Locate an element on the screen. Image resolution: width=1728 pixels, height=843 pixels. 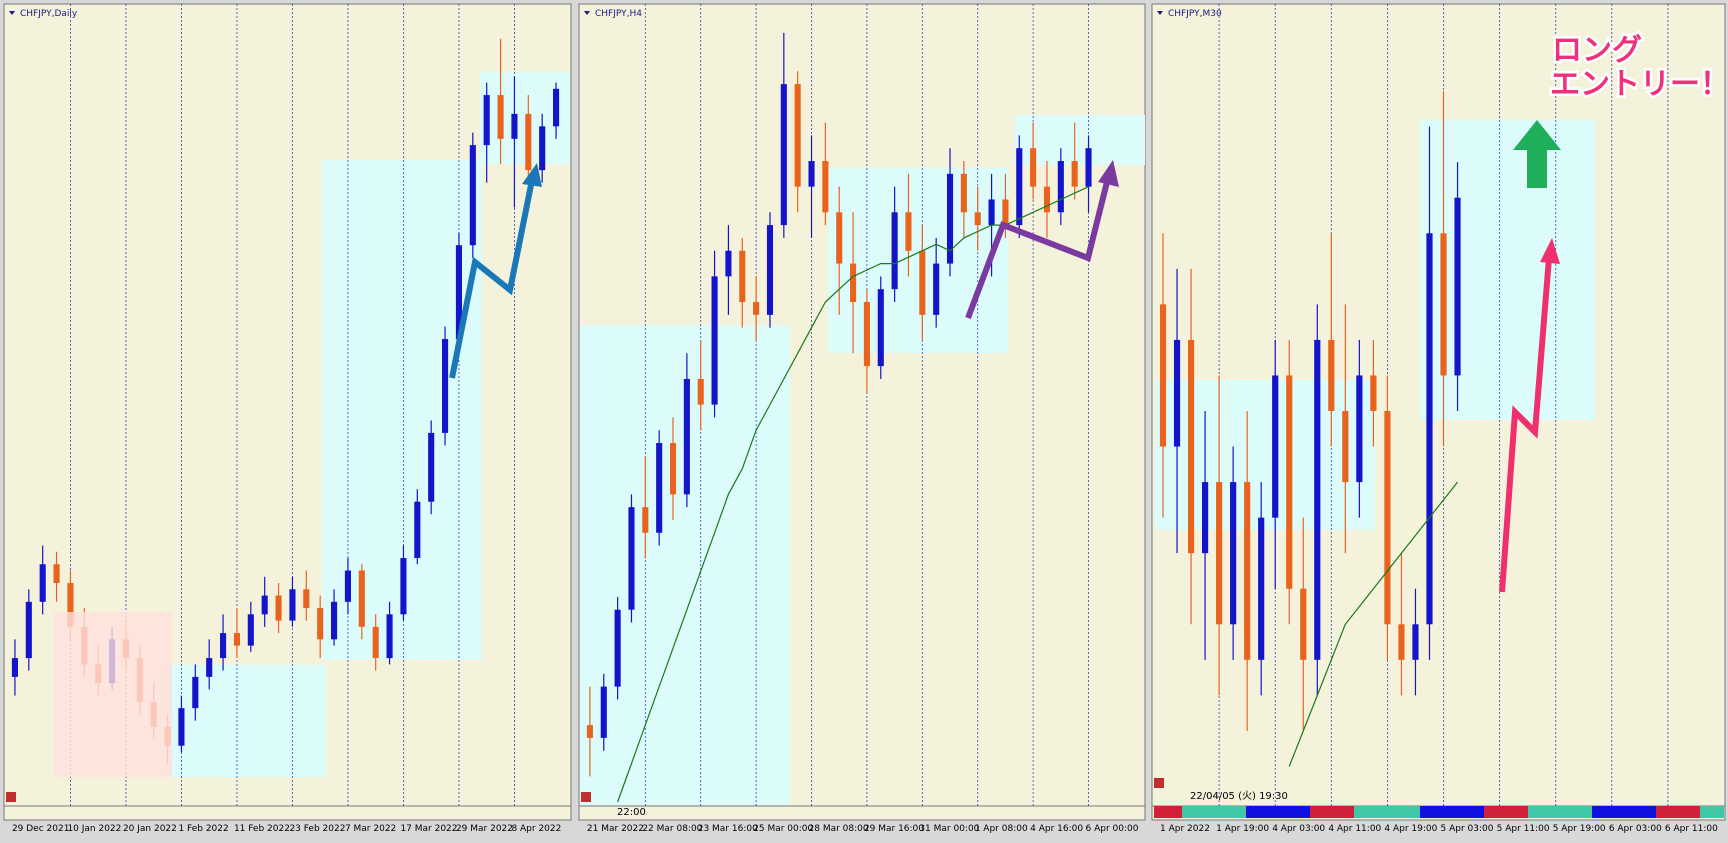
x-tick-label: 28 Mar 08:00 is located at coordinates (839, 829).